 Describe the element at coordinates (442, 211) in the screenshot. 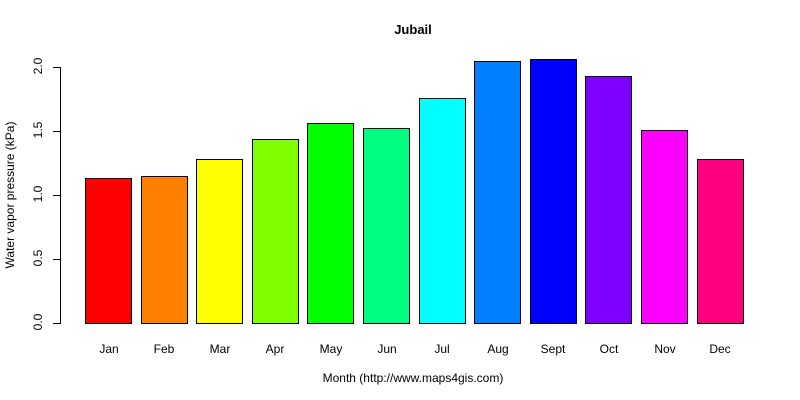

I see `bar-jul` at that location.